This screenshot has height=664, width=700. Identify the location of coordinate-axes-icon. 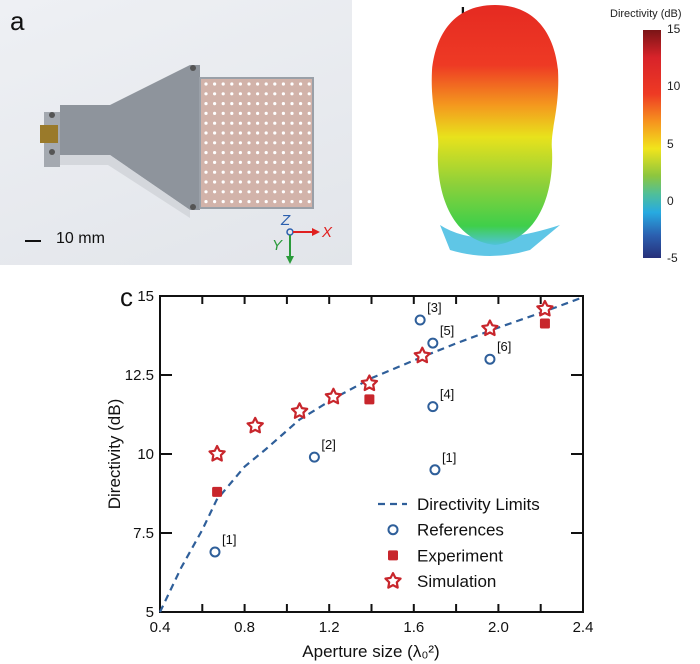
(303, 246).